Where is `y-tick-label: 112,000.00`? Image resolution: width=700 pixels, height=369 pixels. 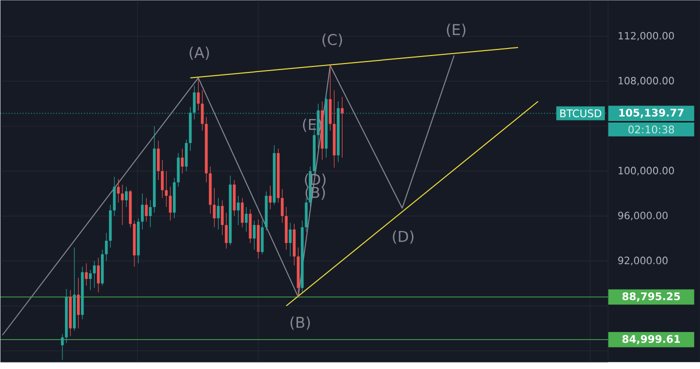
y-tick-label: 112,000.00 is located at coordinates (646, 36).